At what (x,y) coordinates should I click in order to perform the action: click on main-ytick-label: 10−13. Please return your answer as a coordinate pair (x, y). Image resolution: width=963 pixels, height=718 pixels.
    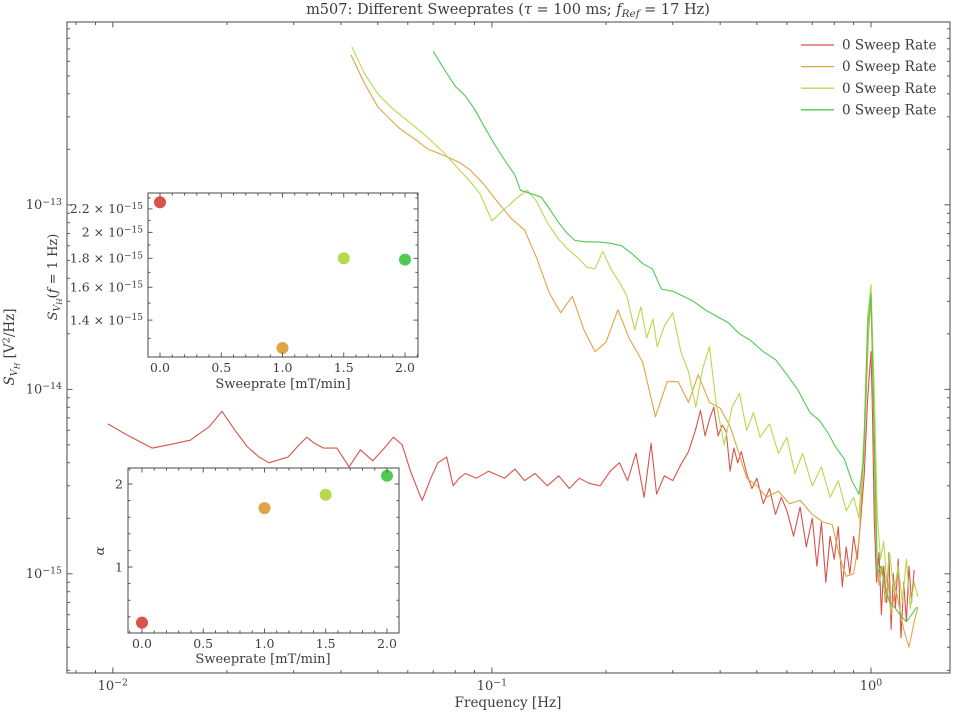
    Looking at the image, I should click on (44, 205).